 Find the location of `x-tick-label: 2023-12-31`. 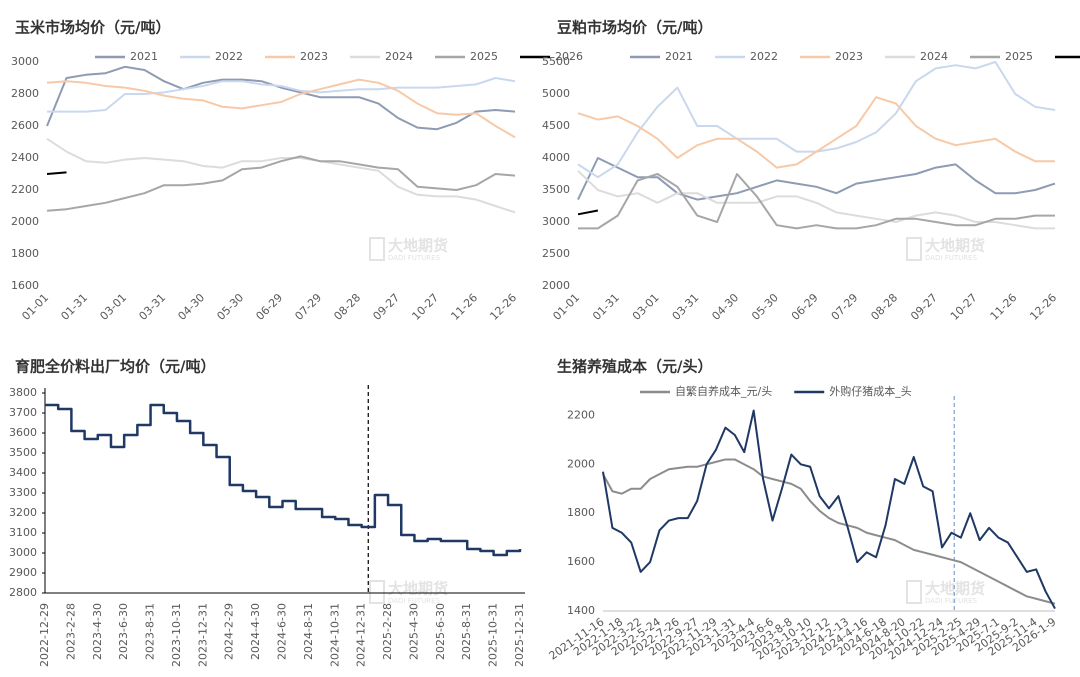

x-tick-label: 2023-12-31 is located at coordinates (202, 635).